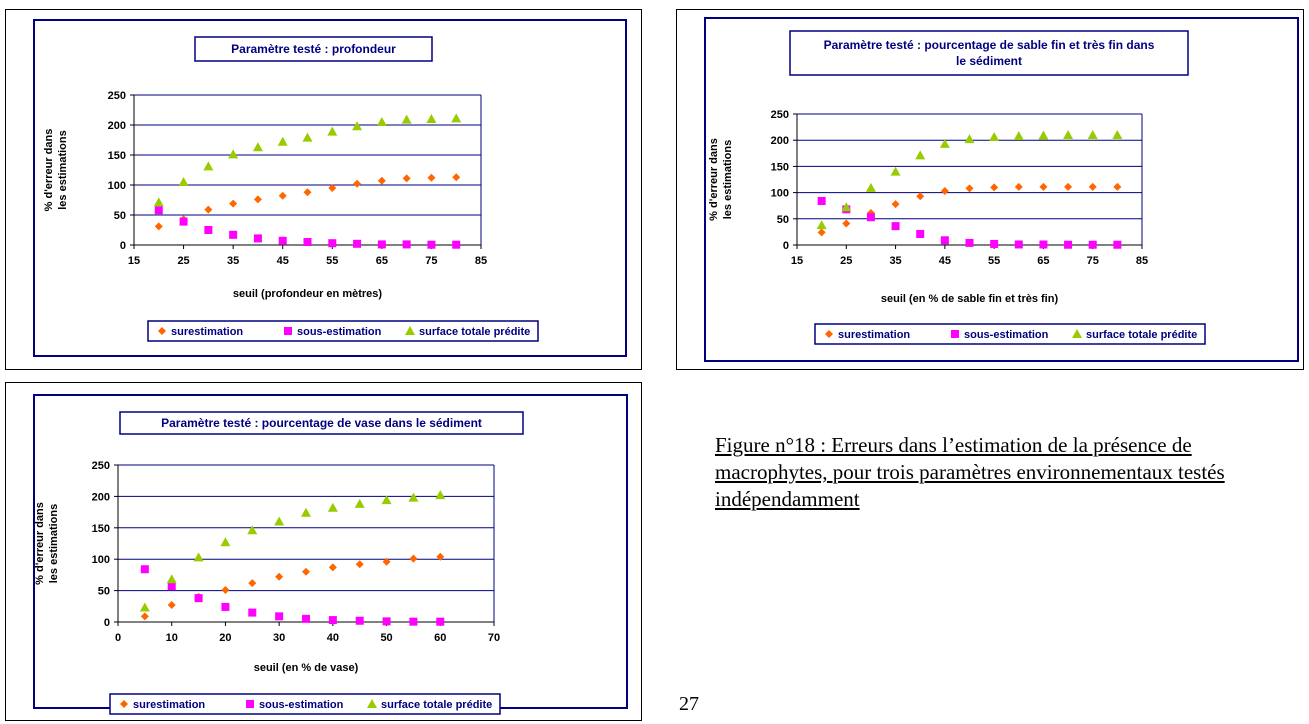 Image resolution: width=1309 pixels, height=724 pixels. What do you see at coordinates (440, 638) in the screenshot?
I see `x-tick-label: 60` at bounding box center [440, 638].